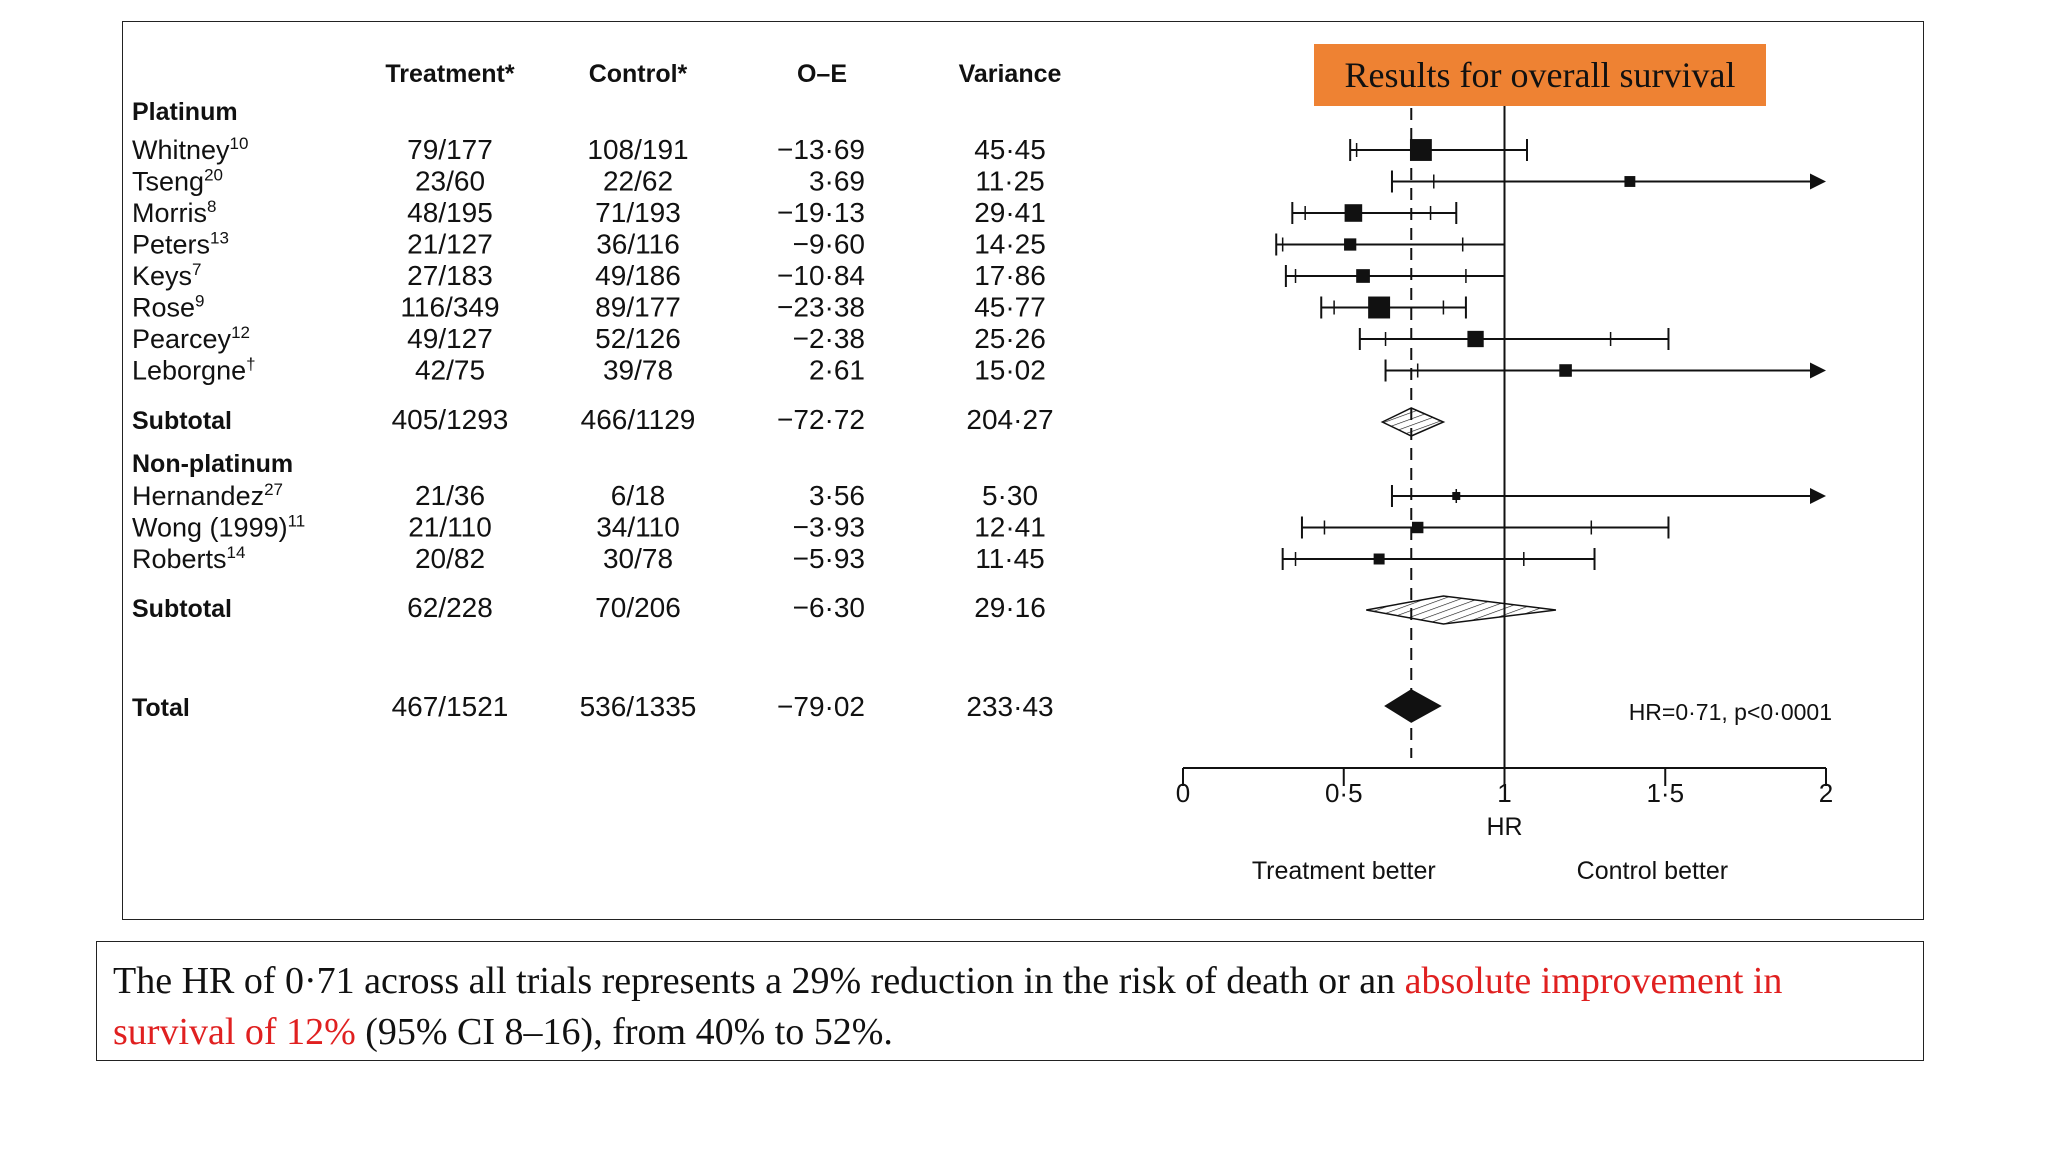 This screenshot has height=1152, width=2048. What do you see at coordinates (1504, 827) in the screenshot?
I see `x-axis-label: HR` at bounding box center [1504, 827].